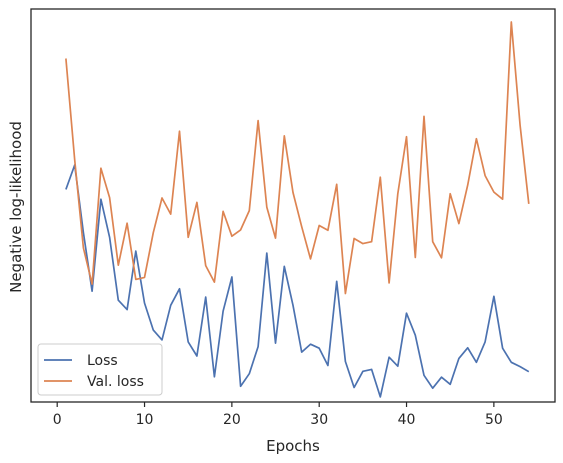  I want to click on x-ticks: 0 10 20 30 40 50, so click(278, 415).